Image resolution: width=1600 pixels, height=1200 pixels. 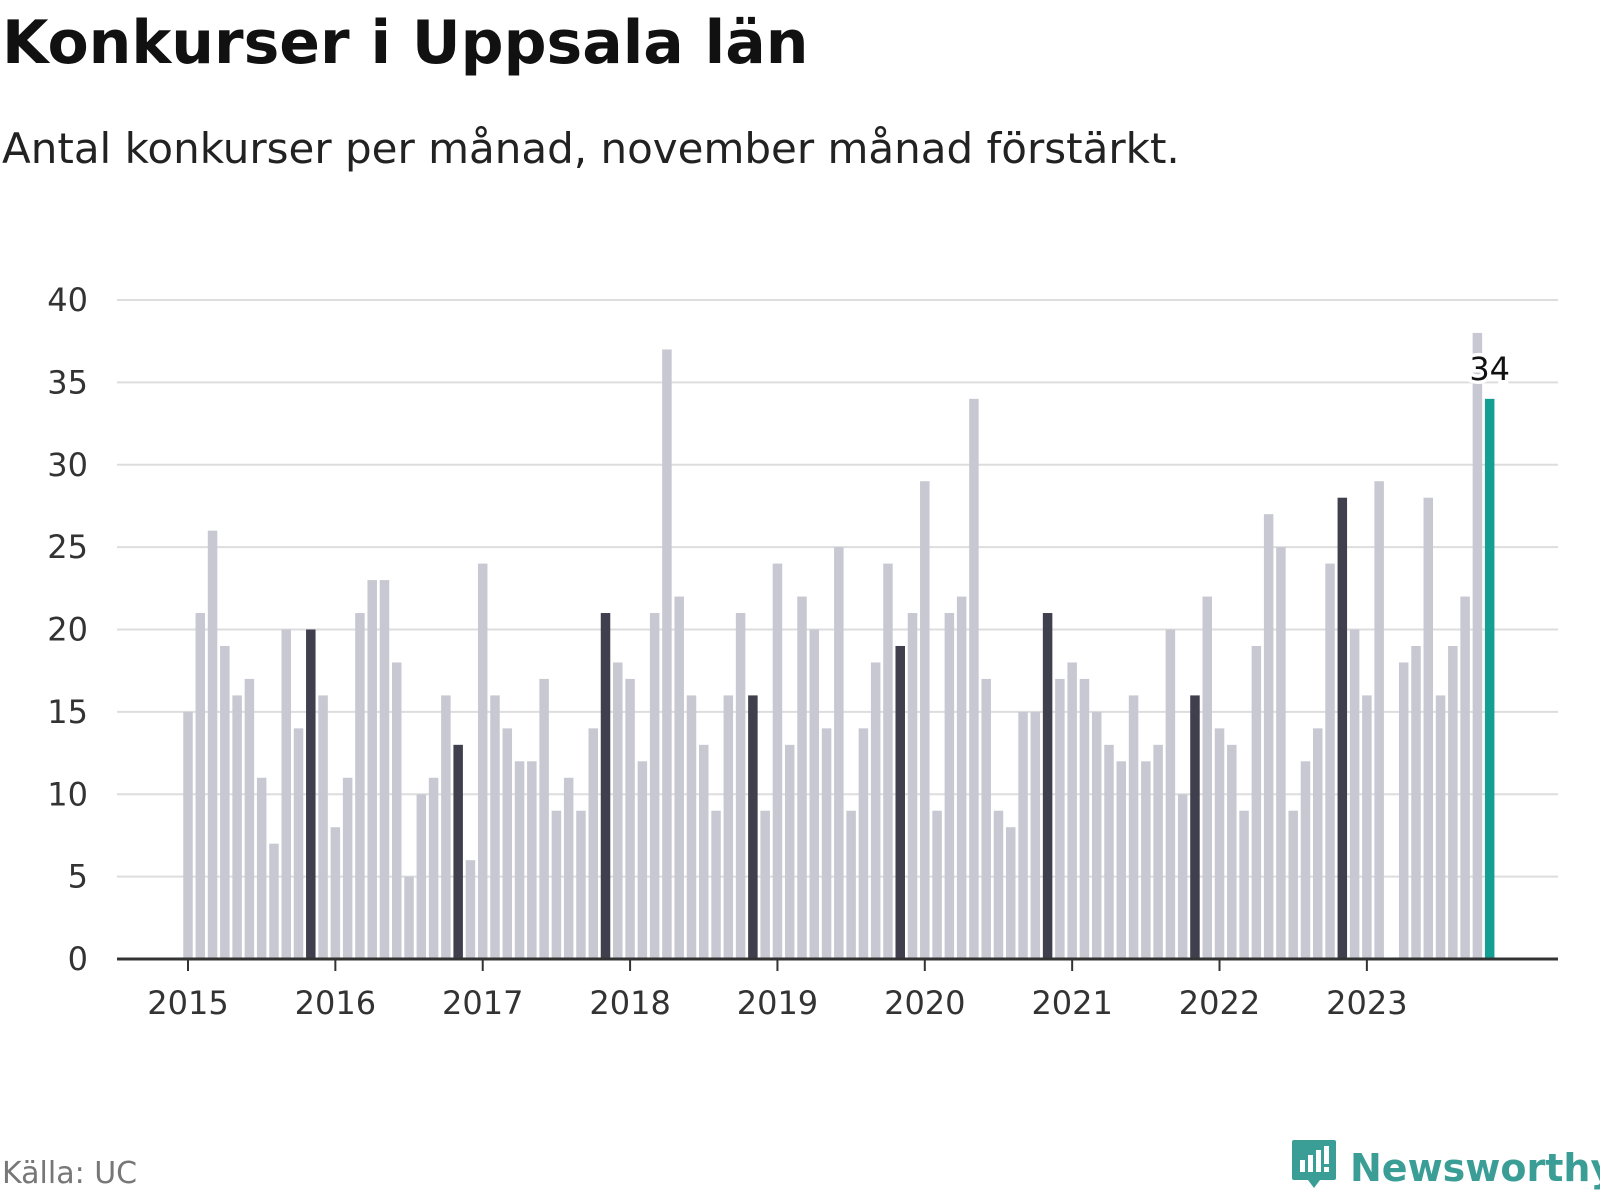 I want to click on y-tick-label: 40, so click(x=67, y=300).